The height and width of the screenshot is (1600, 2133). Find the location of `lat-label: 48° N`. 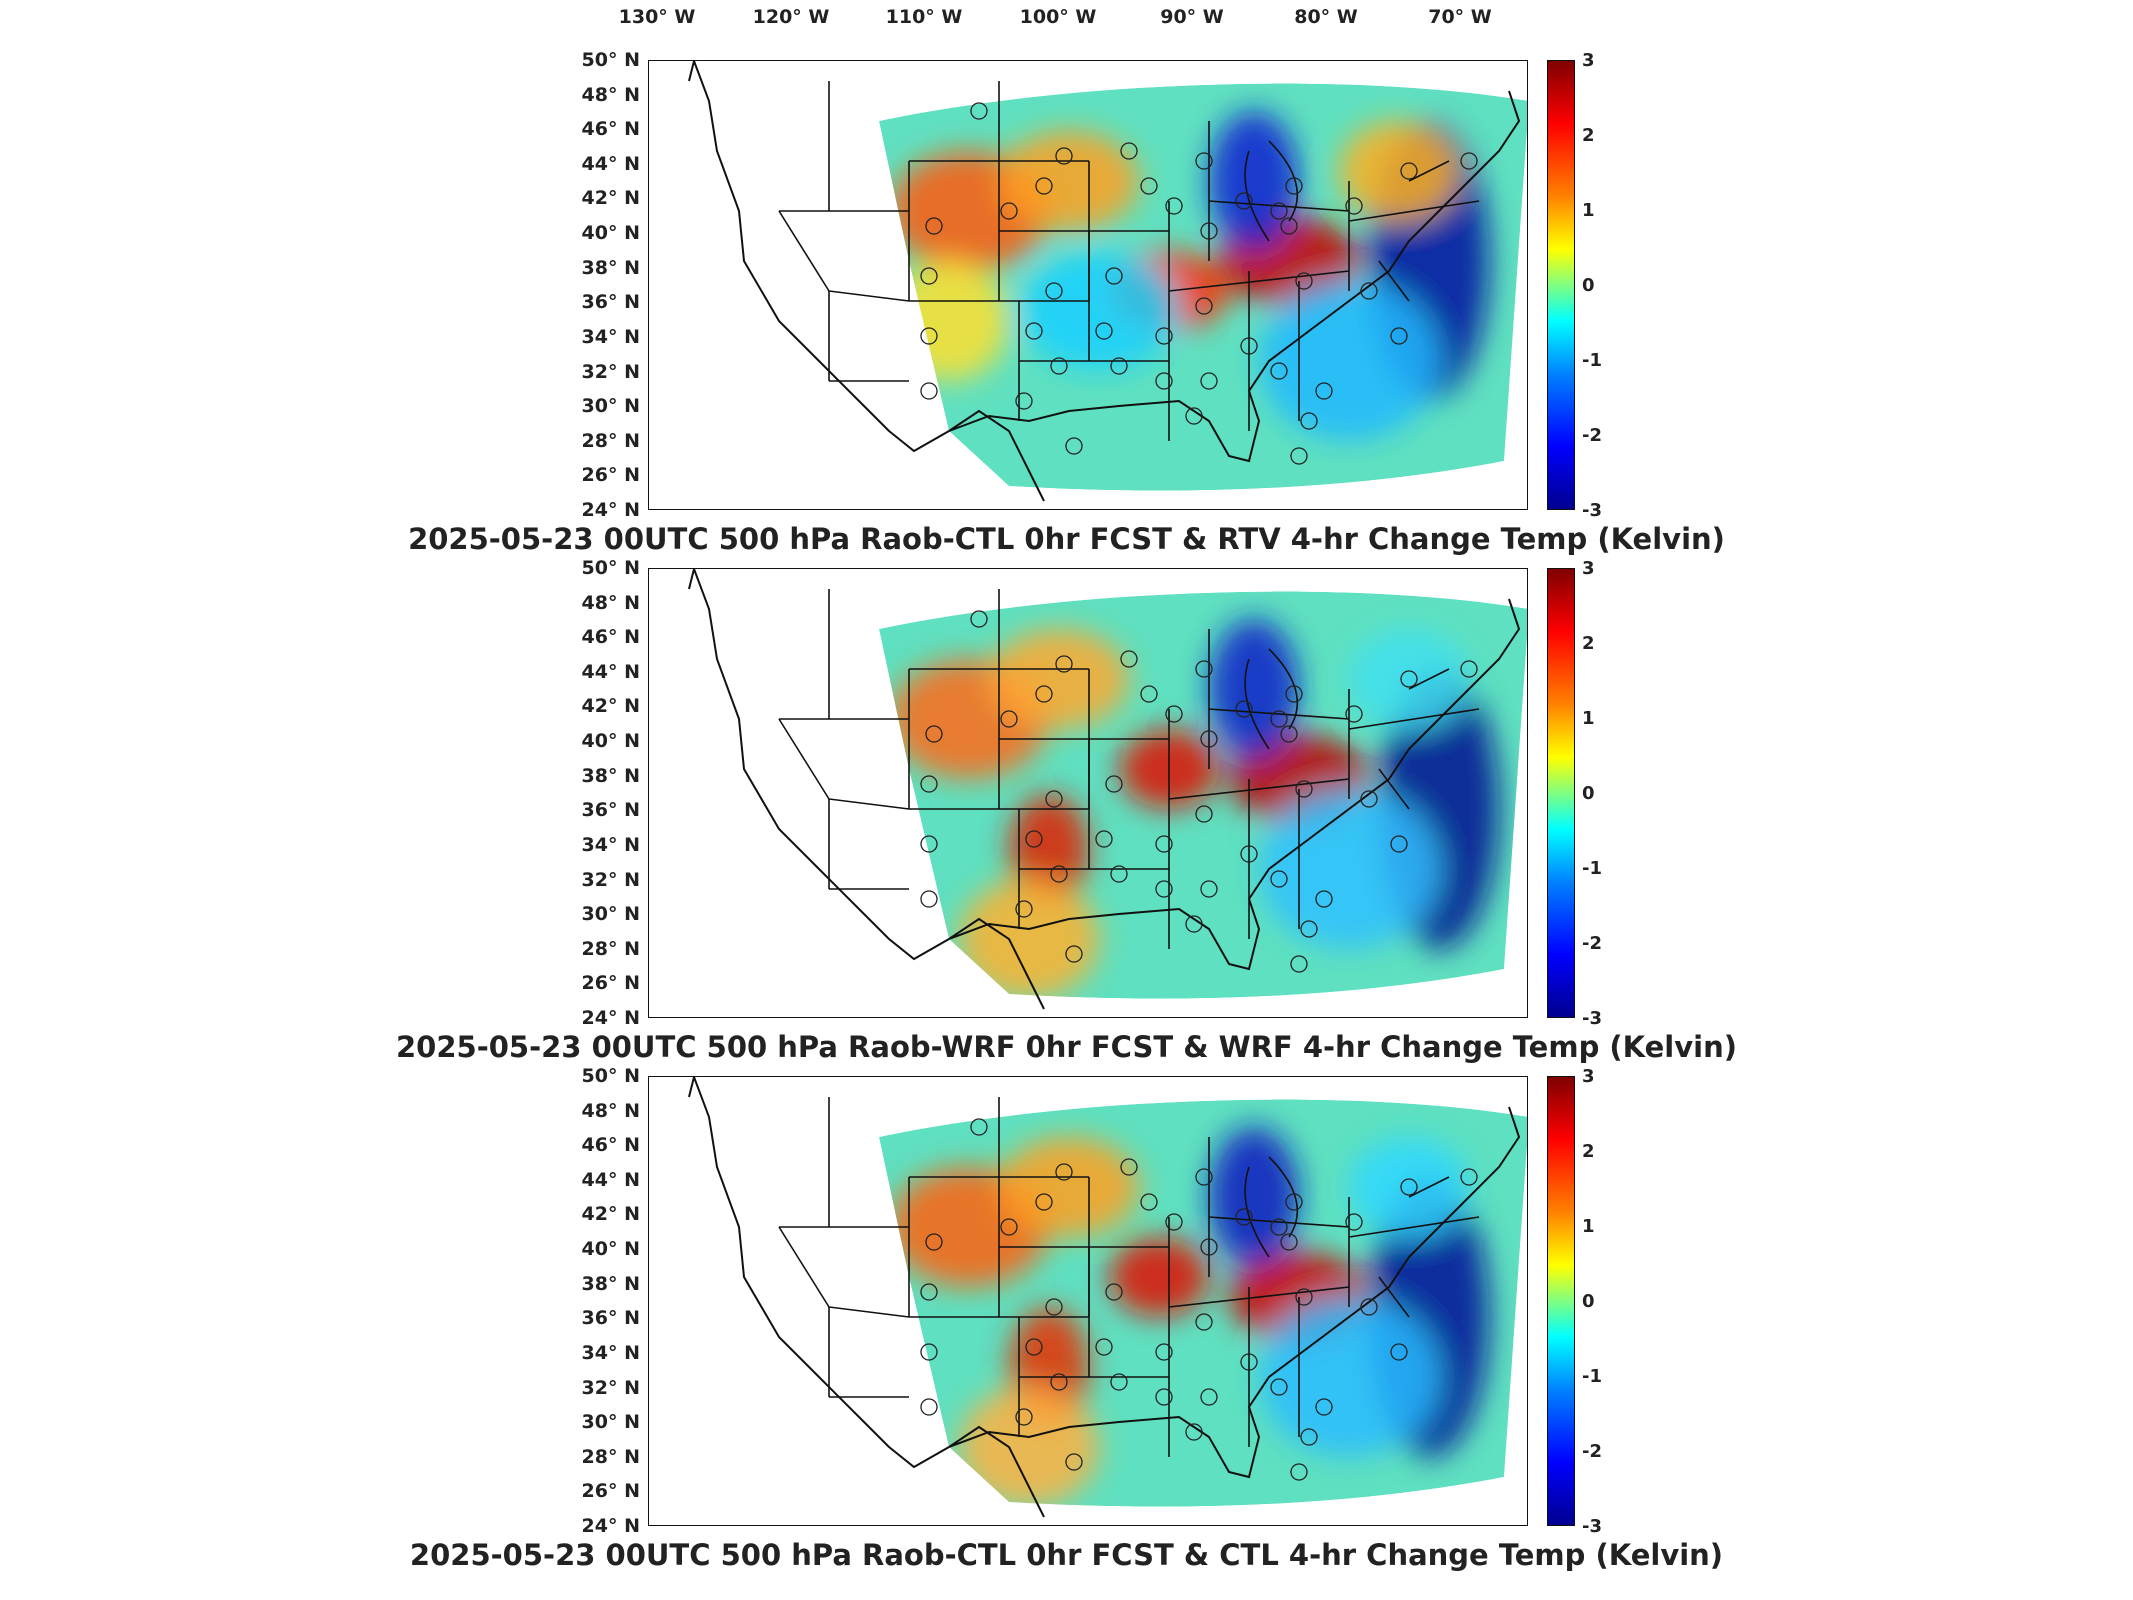

lat-label: 48° N is located at coordinates (610, 1110).